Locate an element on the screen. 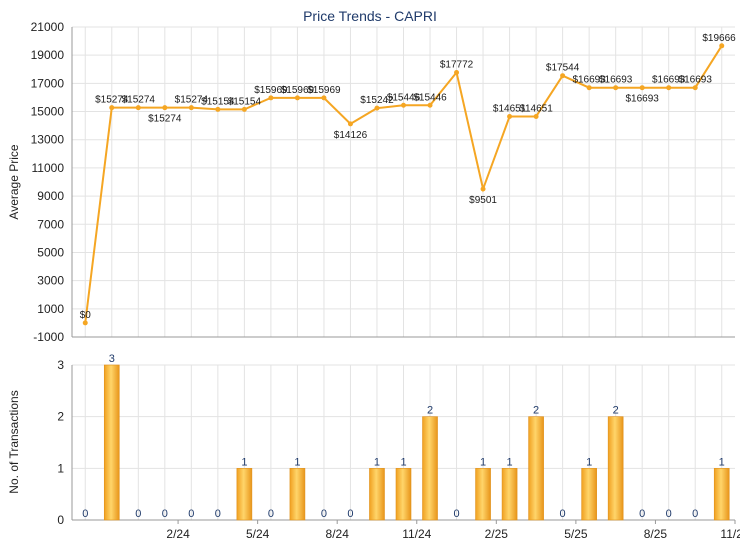 This screenshot has height=550, width=740. transactions-axis-title: No. of Transactions is located at coordinates (14, 441).